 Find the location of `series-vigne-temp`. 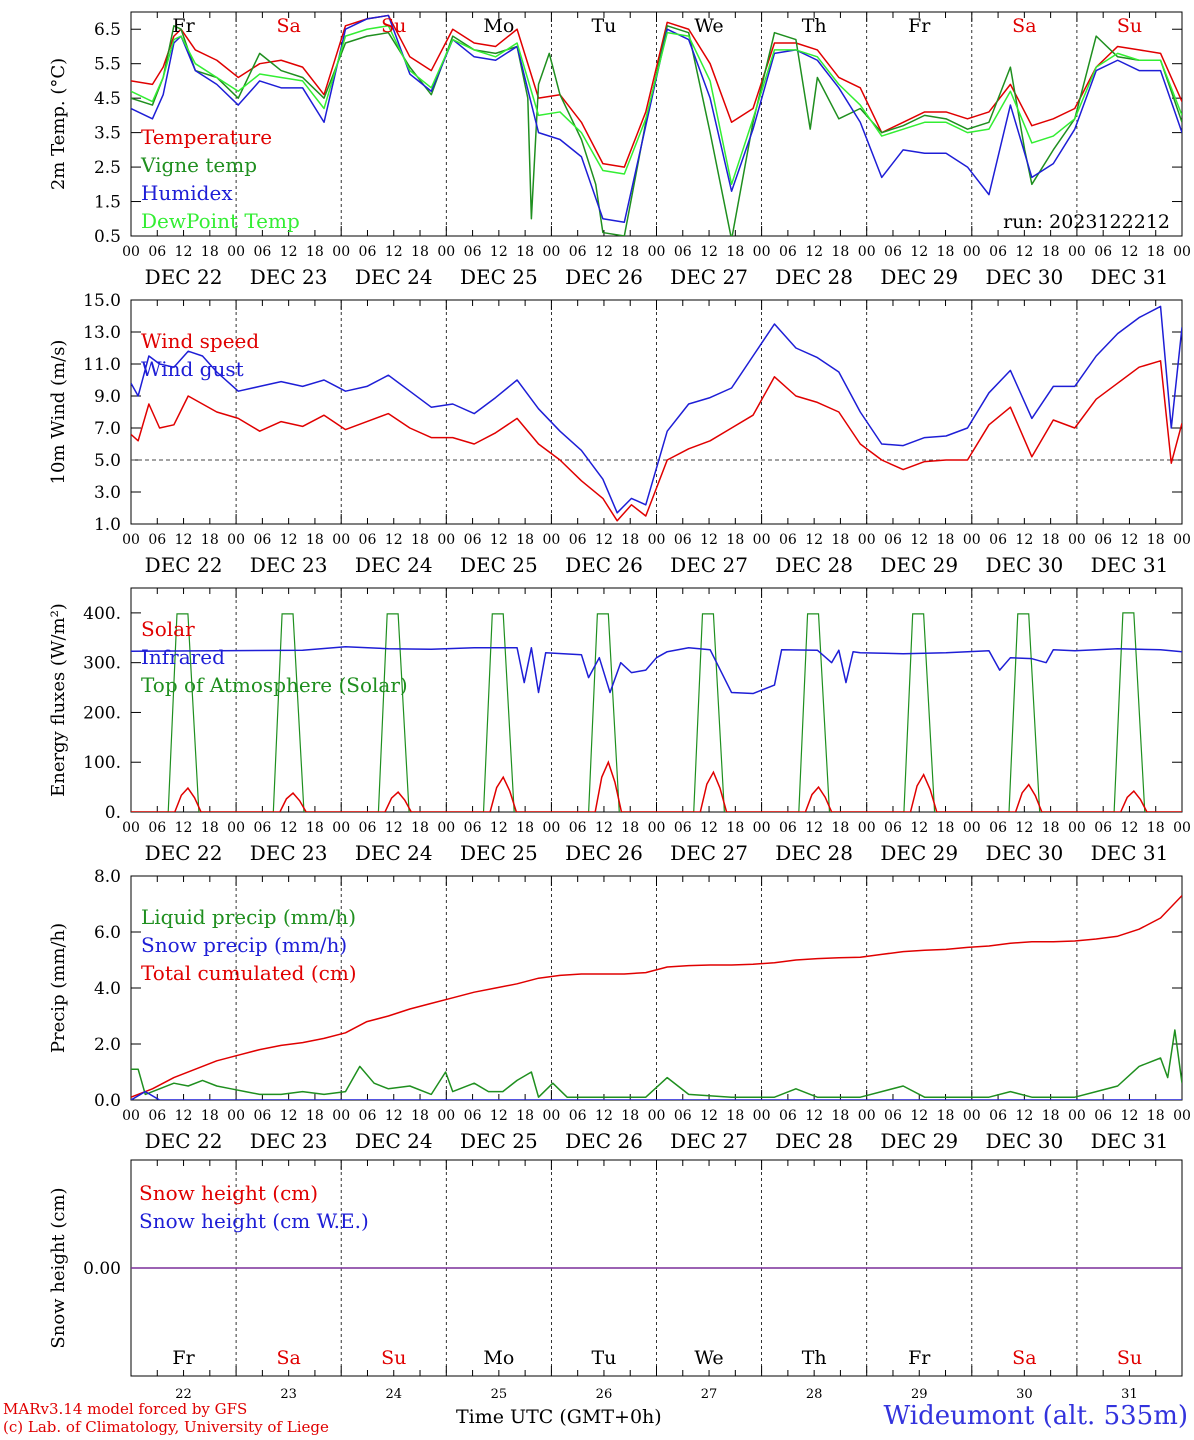

series-vigne-temp is located at coordinates (656, 130).